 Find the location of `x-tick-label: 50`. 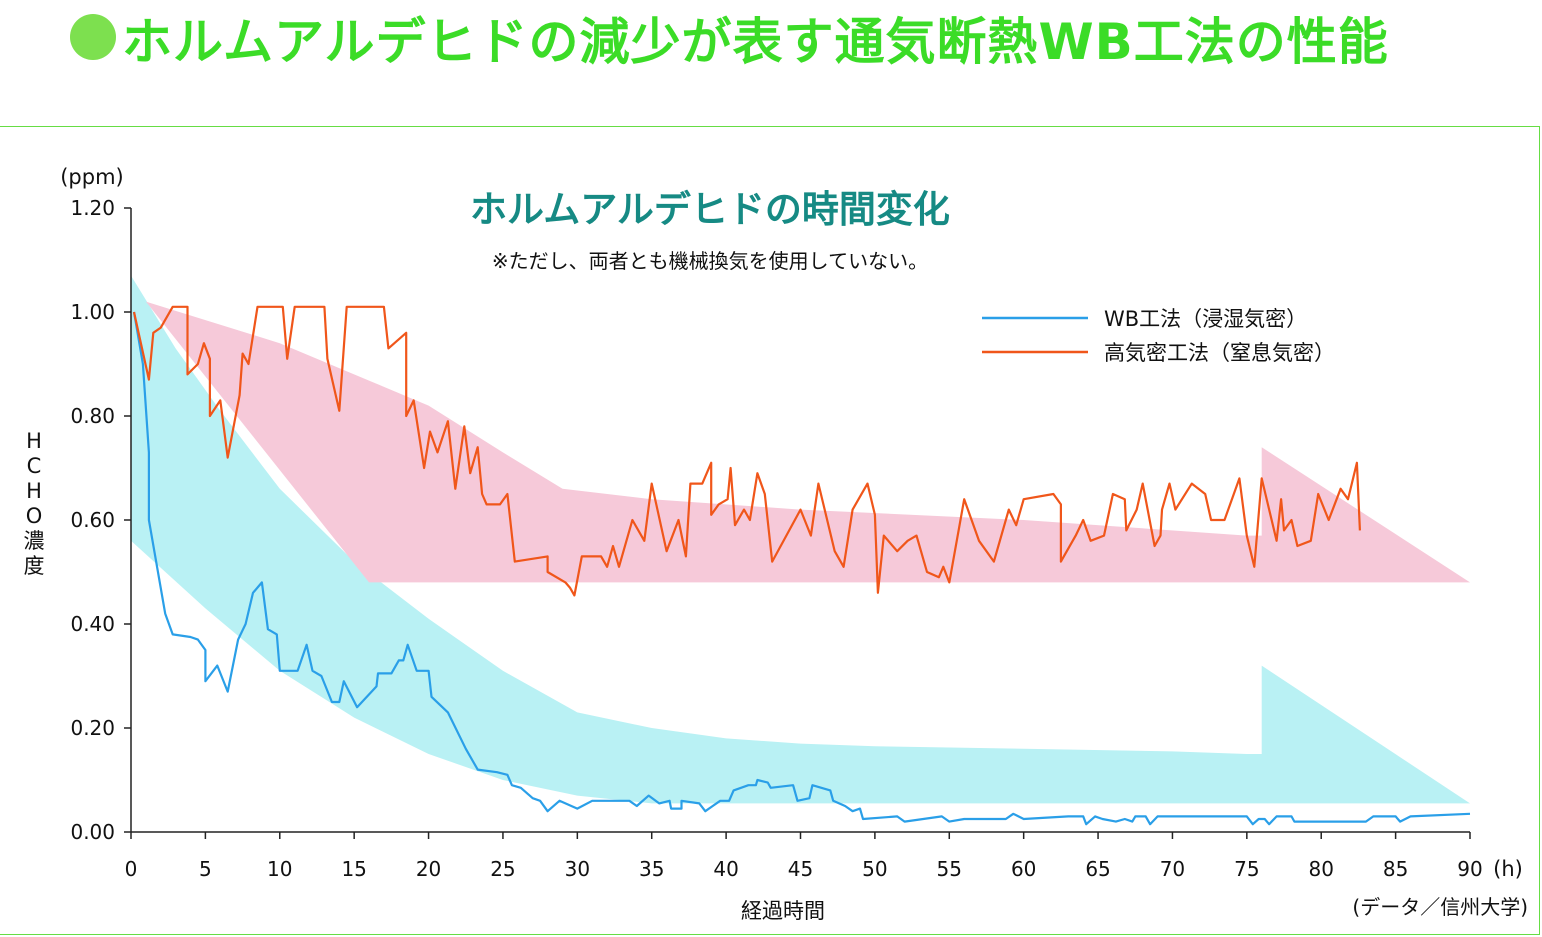

x-tick-label: 50 is located at coordinates (874, 869).